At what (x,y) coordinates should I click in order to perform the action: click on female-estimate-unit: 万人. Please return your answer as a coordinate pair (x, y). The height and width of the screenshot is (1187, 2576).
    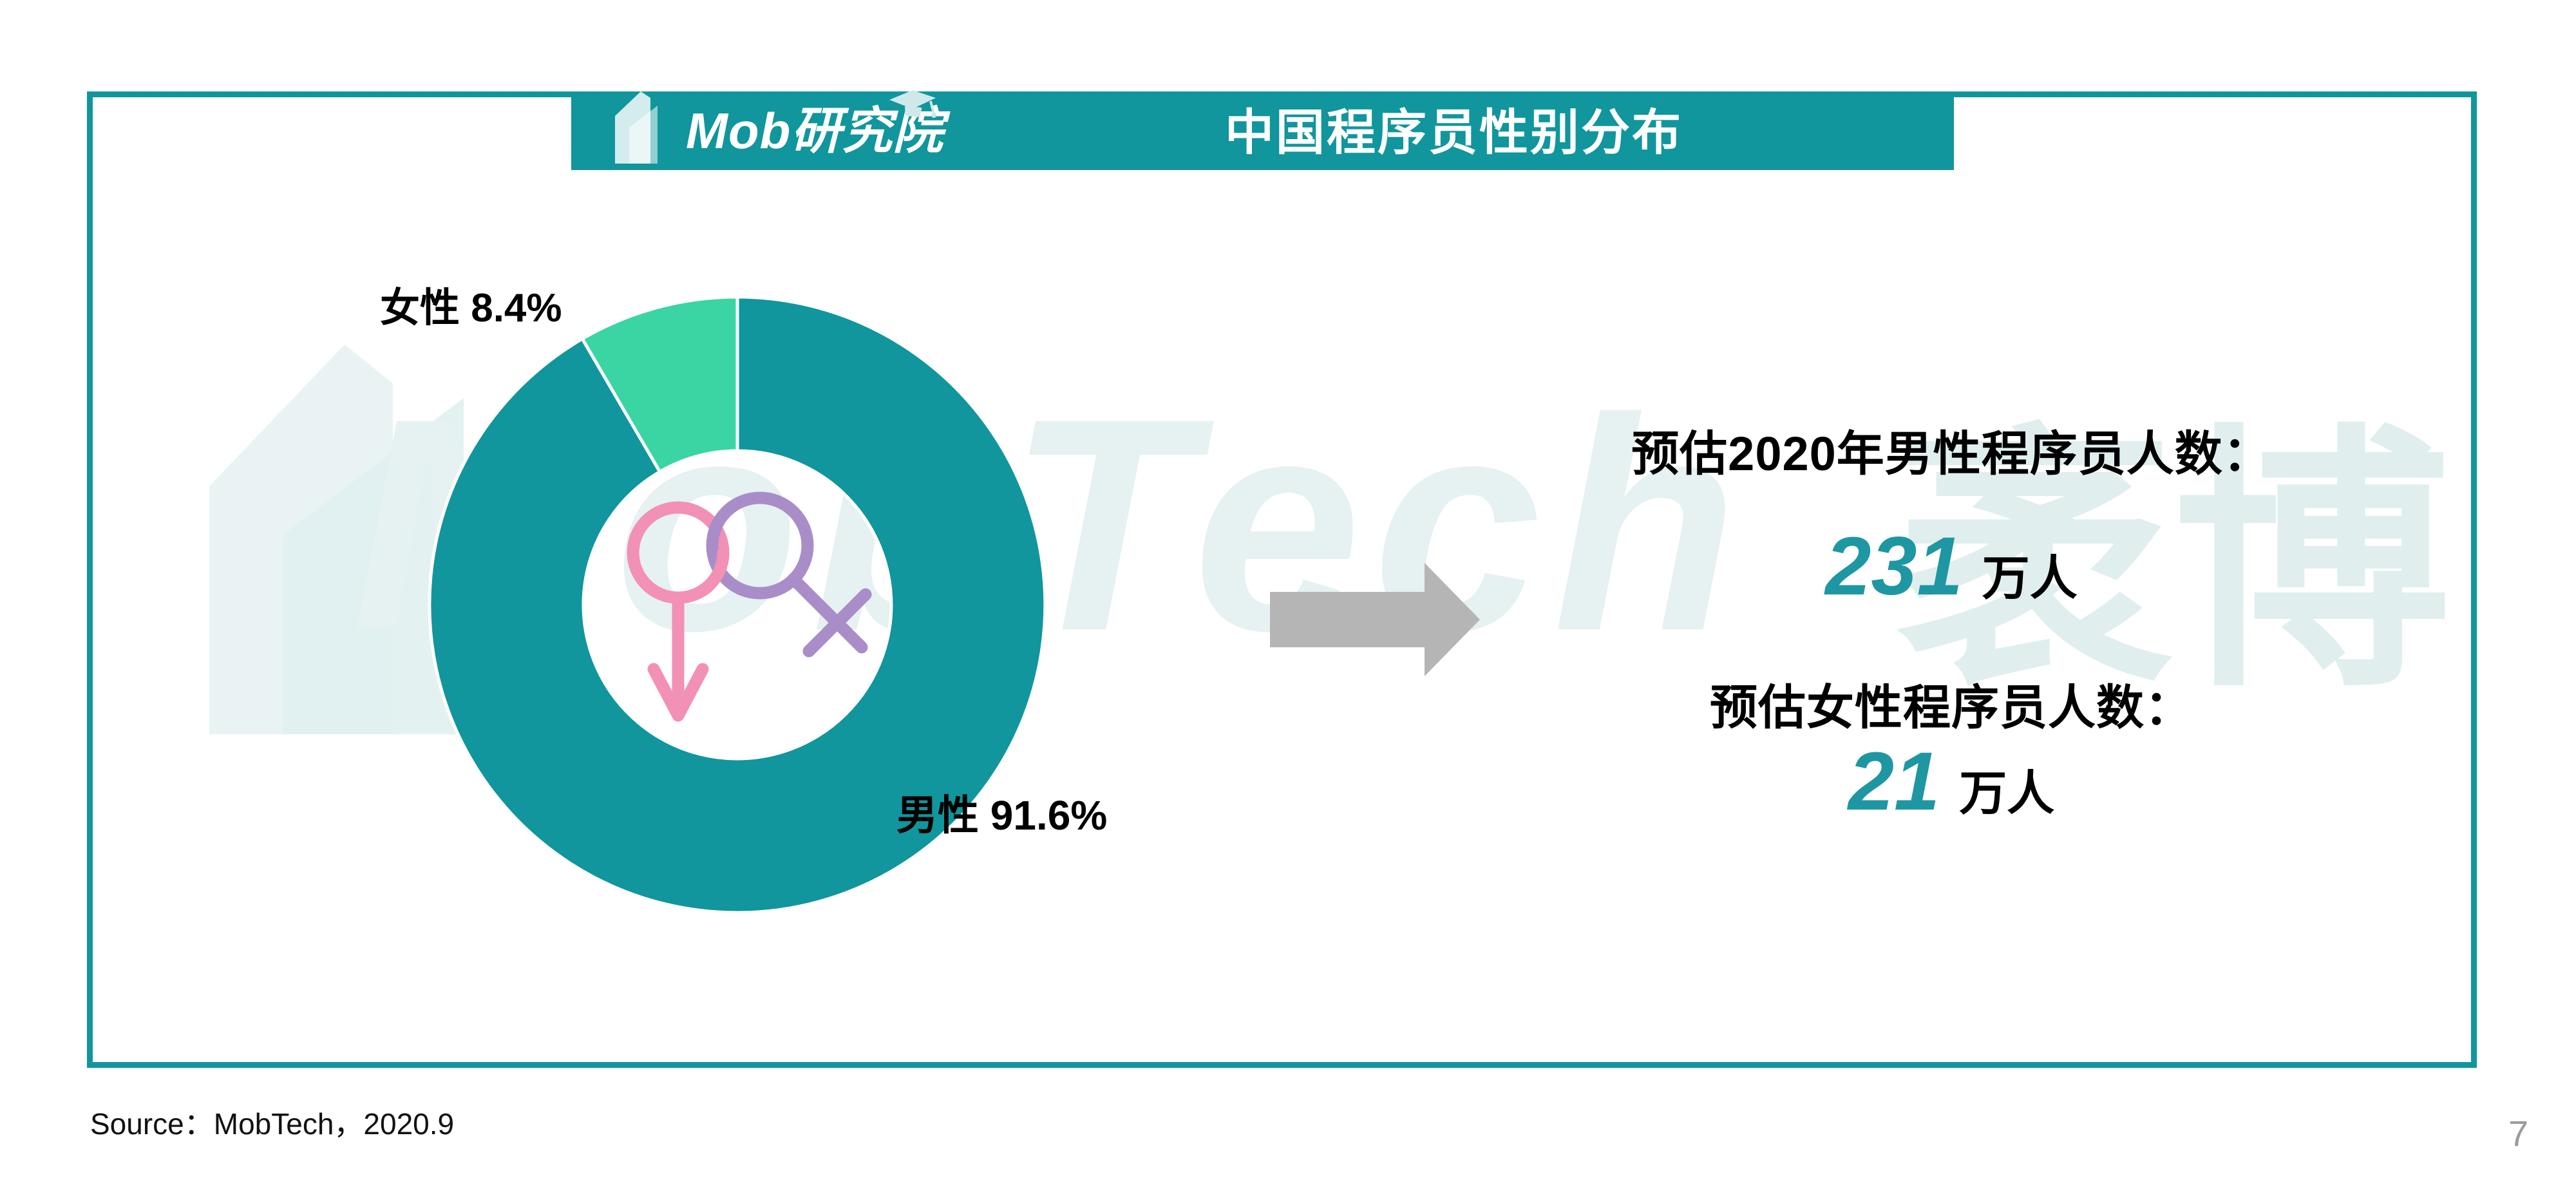
    Looking at the image, I should click on (2007, 793).